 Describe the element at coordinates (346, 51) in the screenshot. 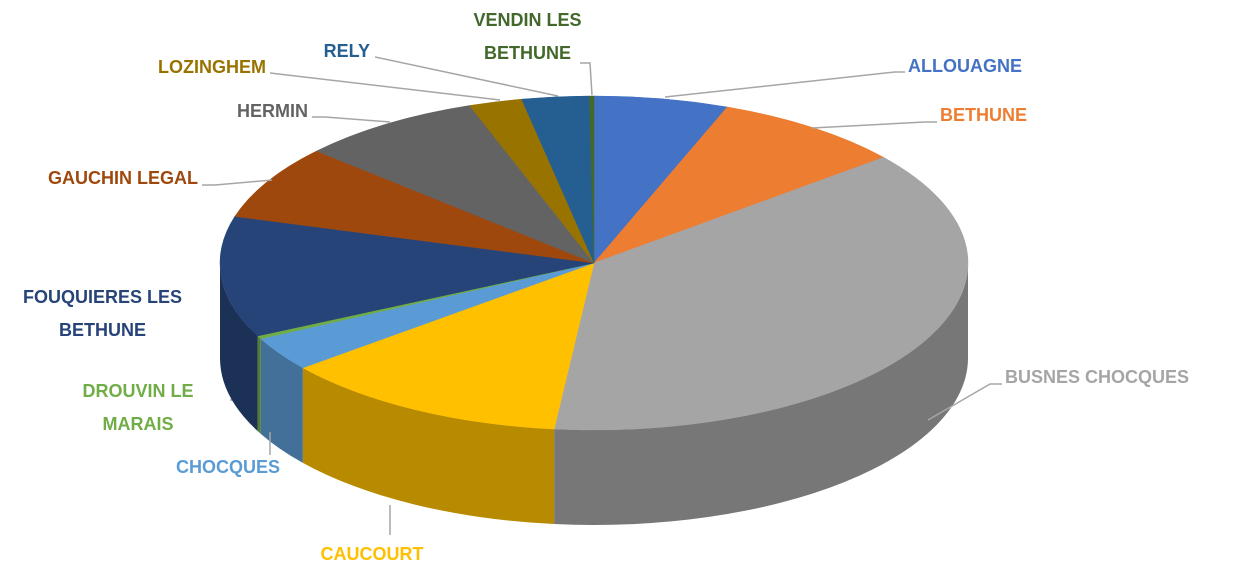

I see `slice-label: RELY` at that location.